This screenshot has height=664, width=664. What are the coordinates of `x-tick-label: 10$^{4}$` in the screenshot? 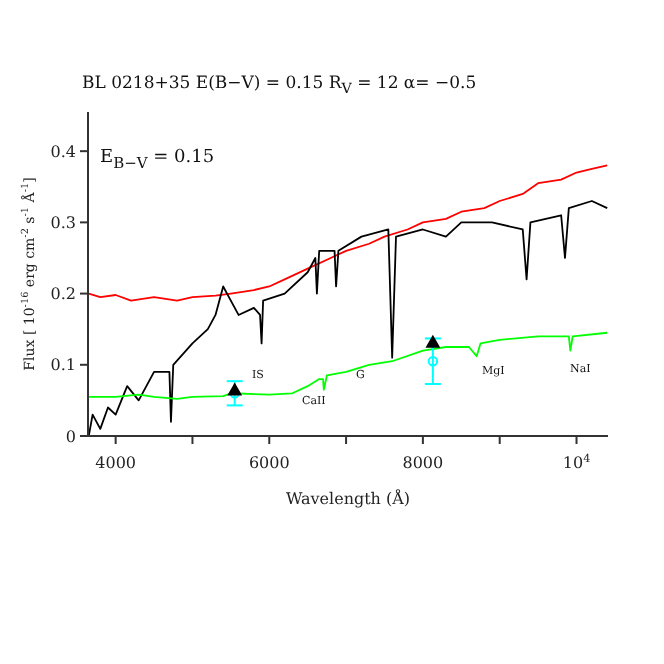 It's located at (577, 462).